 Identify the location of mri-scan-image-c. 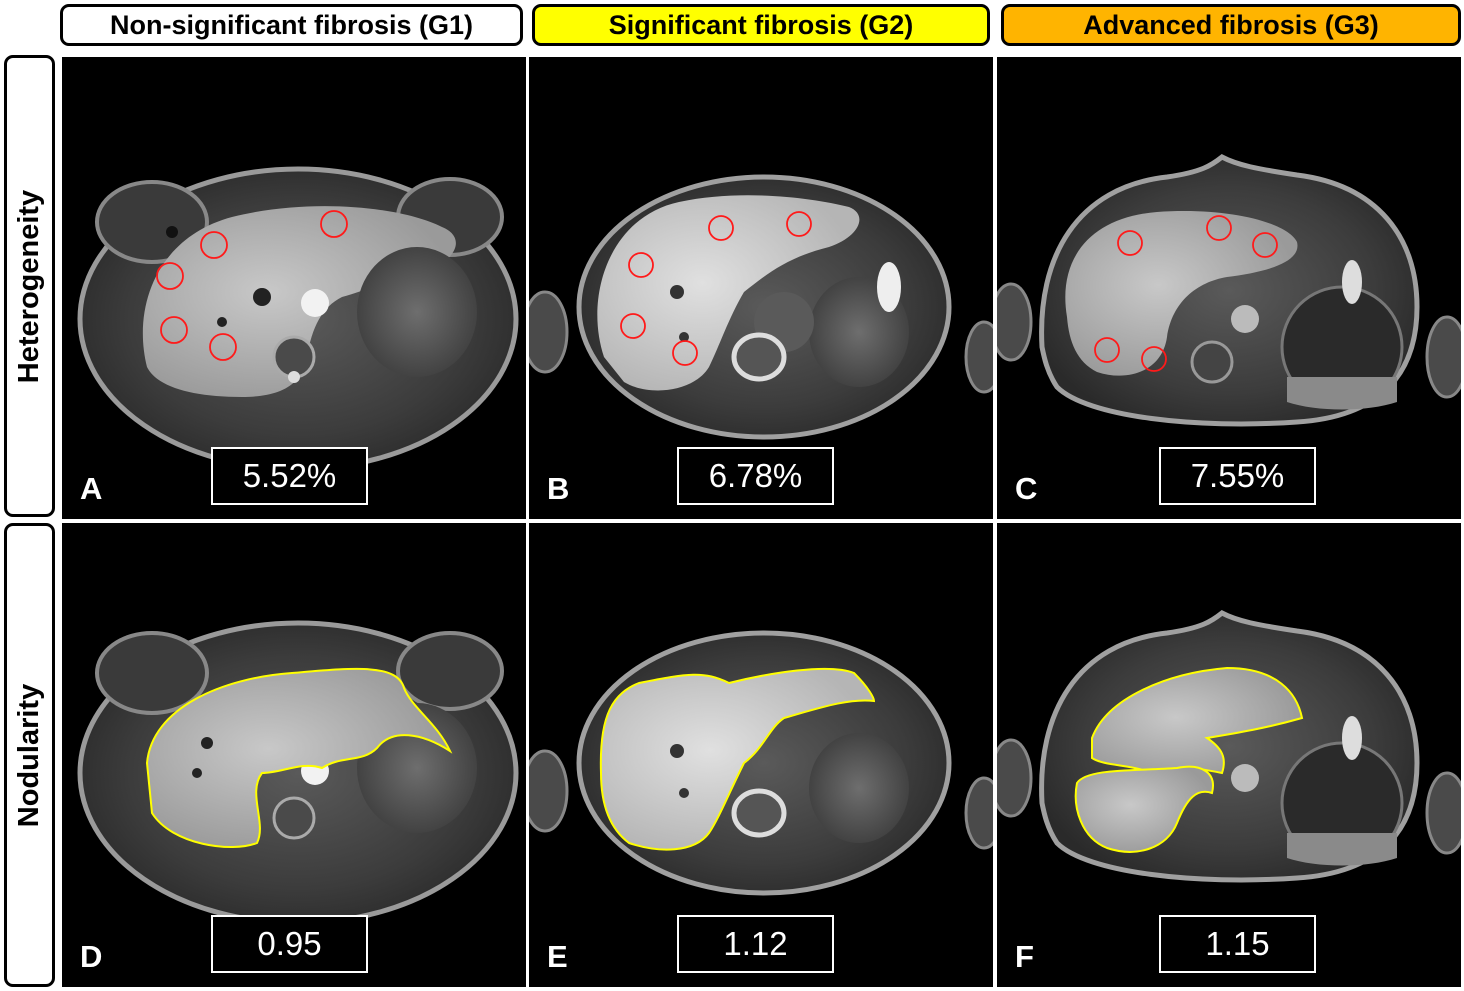
(1229, 290).